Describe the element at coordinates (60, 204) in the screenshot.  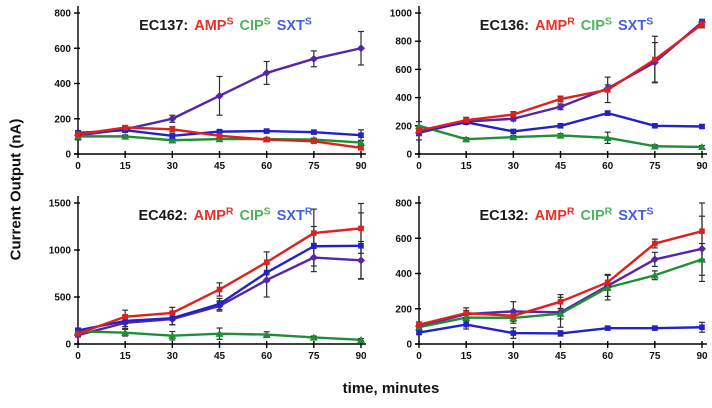
I see `svg-text: 1500` at that location.